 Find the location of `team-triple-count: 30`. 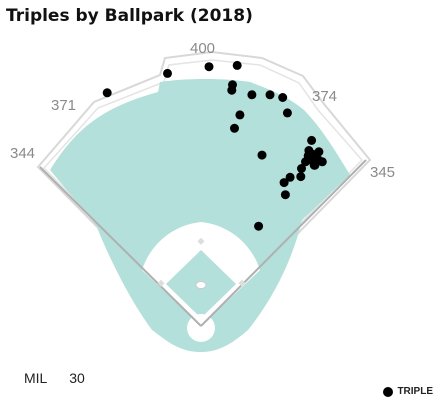

team-triple-count: 30 is located at coordinates (77, 378).